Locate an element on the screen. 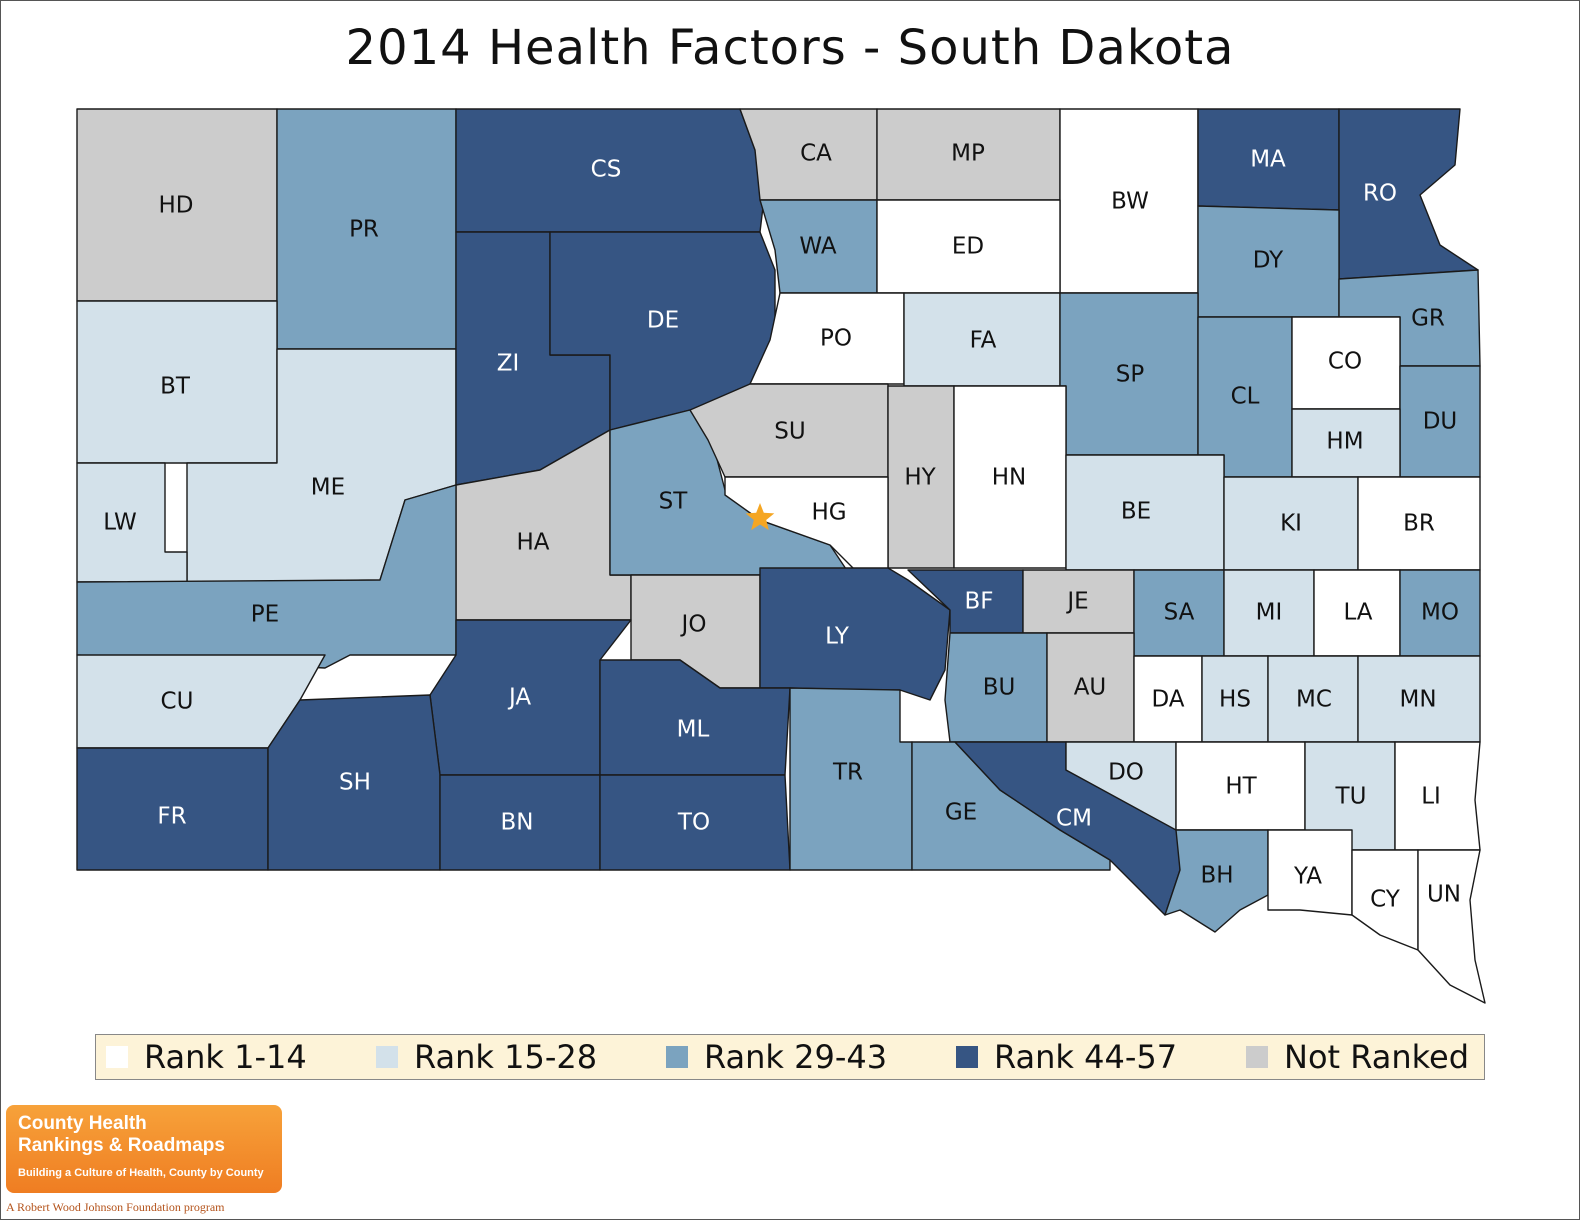  legend-label: Rank 44-57 is located at coordinates (1086, 1057).